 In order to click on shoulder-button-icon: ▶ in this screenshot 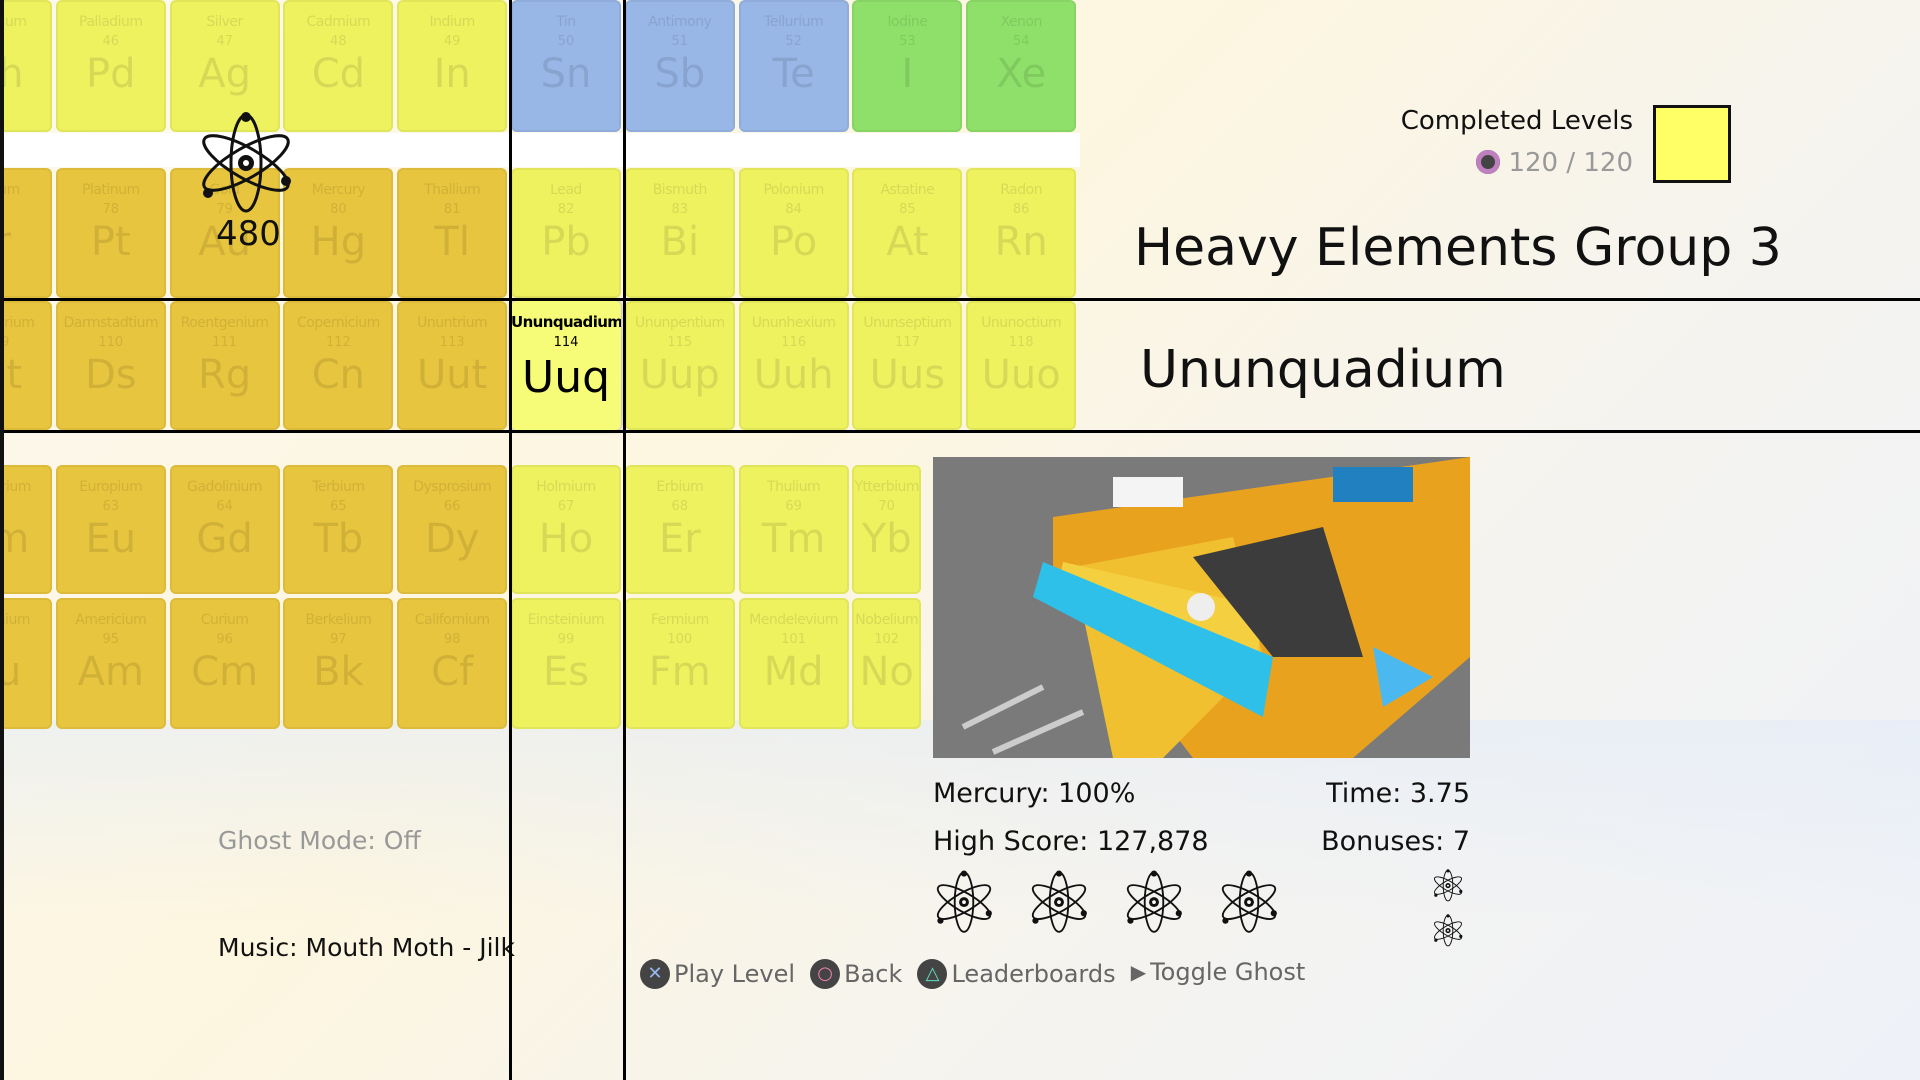, I will do `click(1138, 972)`.